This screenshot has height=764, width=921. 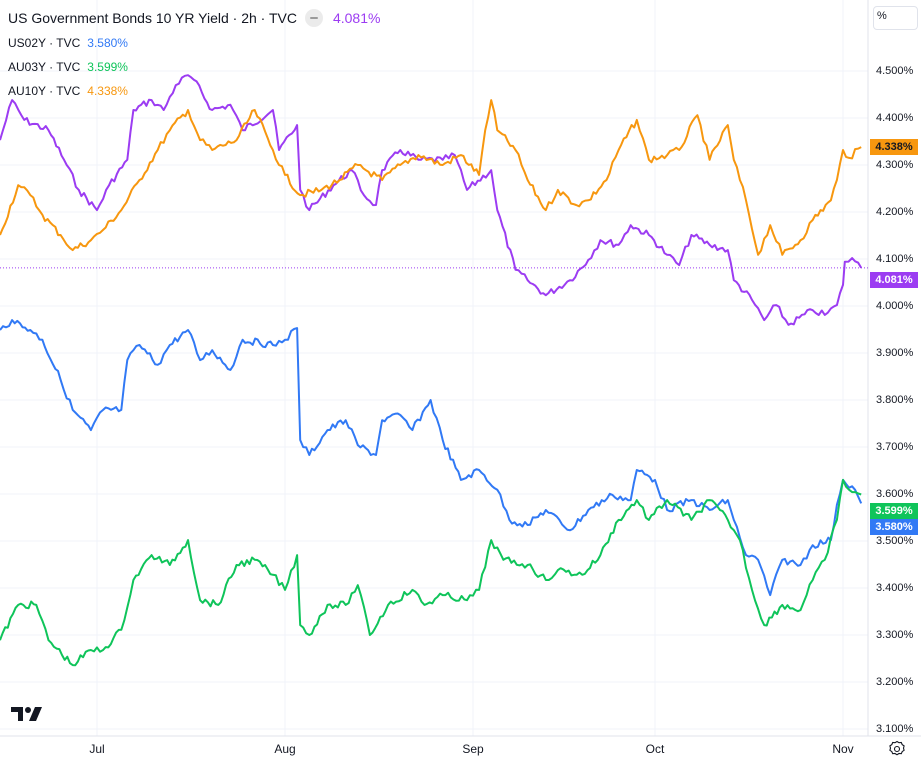 I want to click on y-tick-label: 4.000%, so click(x=895, y=306).